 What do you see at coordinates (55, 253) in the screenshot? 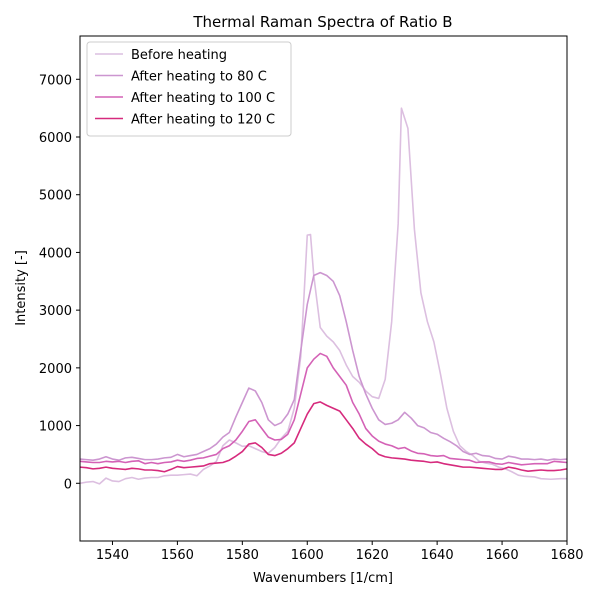
I see `y-tick-label: 4000` at bounding box center [55, 253].